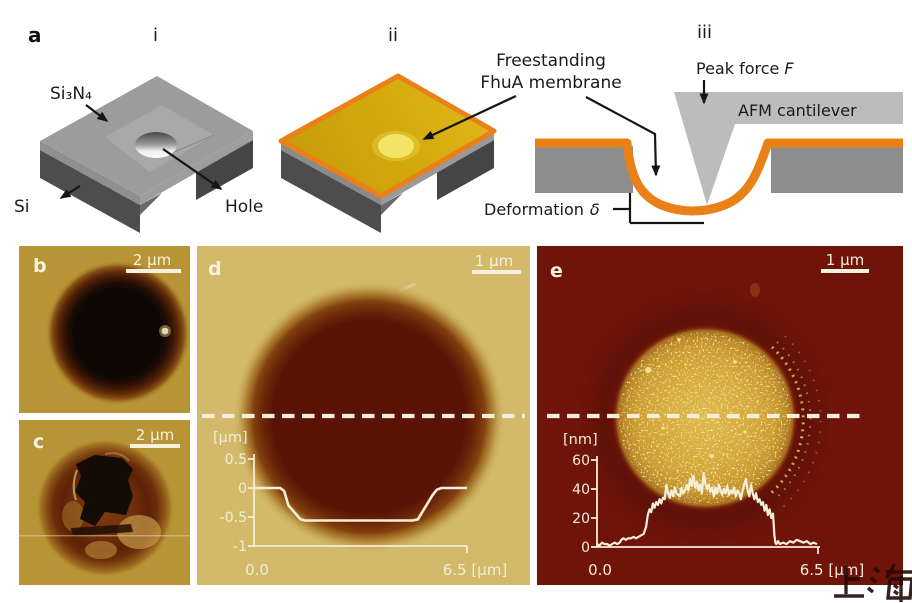 Image resolution: width=912 pixels, height=603 pixels. Describe the element at coordinates (104, 536) in the screenshot. I see `scan-line-artifact` at that location.